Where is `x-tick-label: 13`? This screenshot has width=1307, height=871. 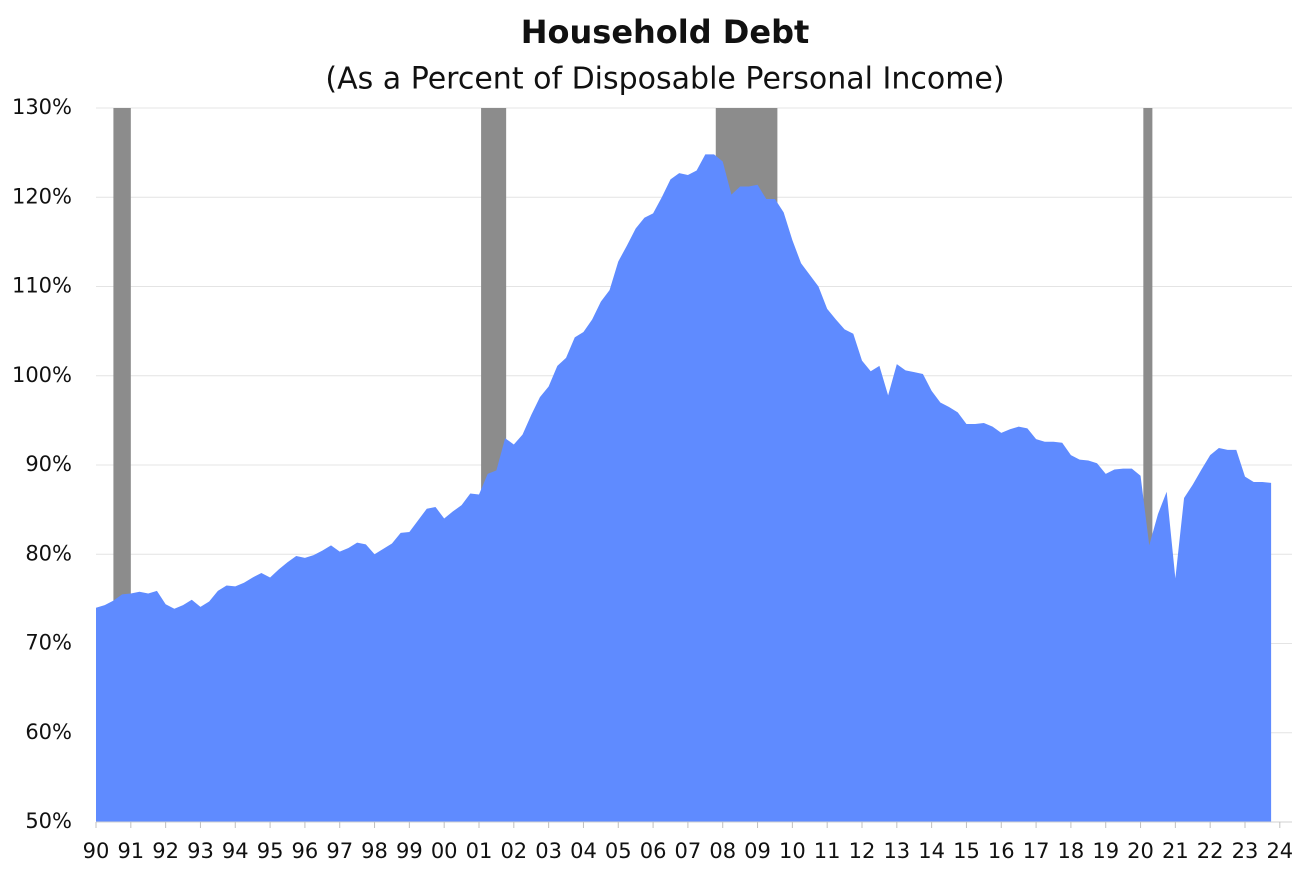
x-tick-label: 13 is located at coordinates (896, 851).